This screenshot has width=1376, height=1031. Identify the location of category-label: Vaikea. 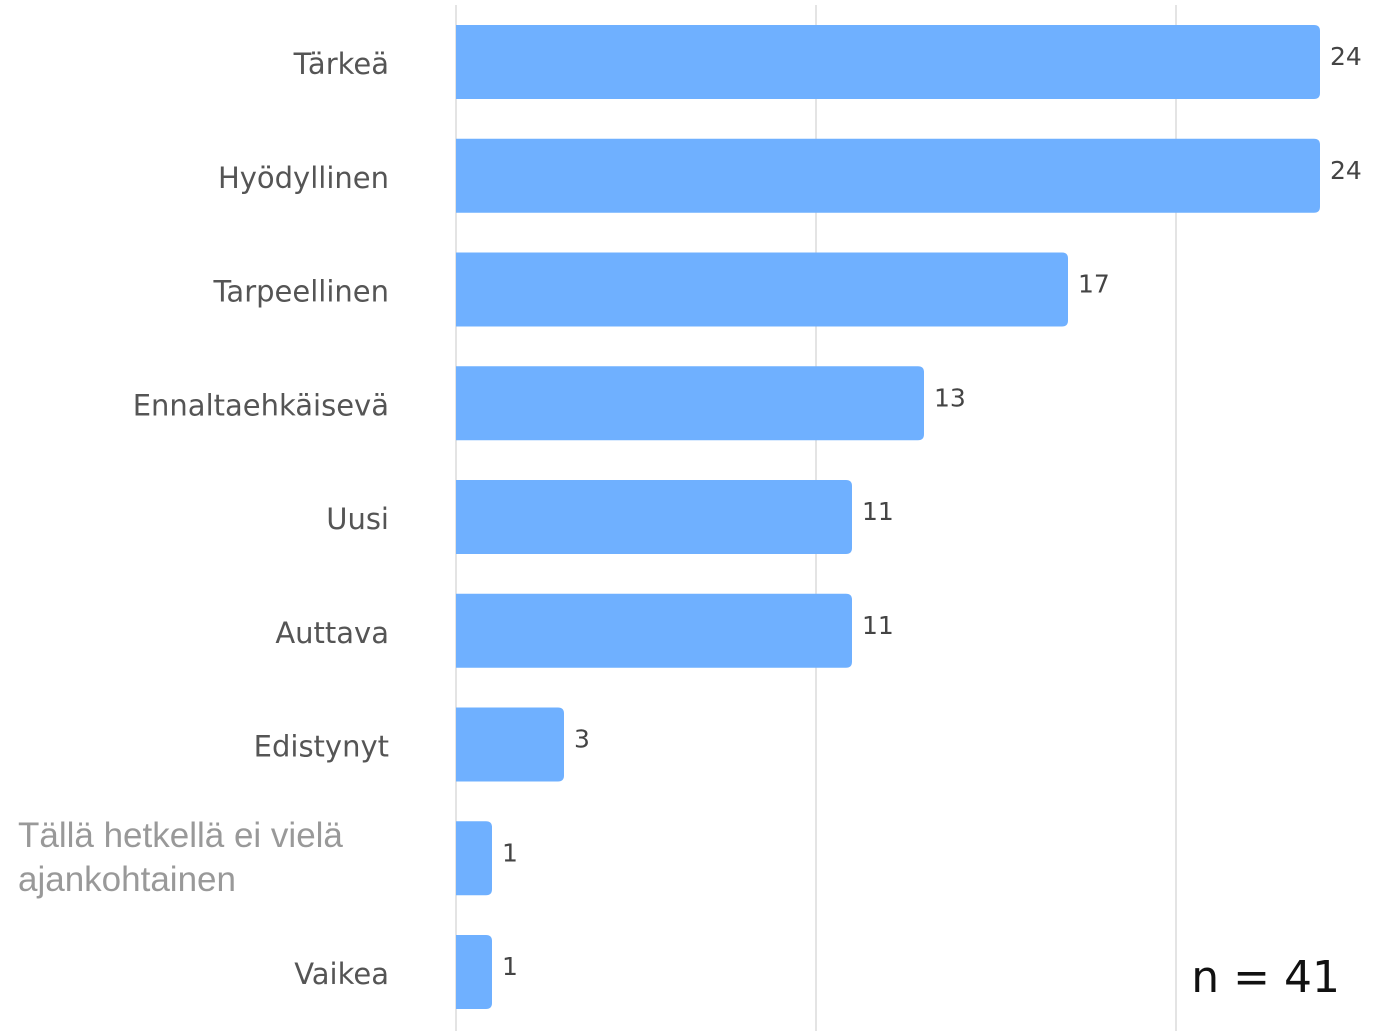
(341, 974).